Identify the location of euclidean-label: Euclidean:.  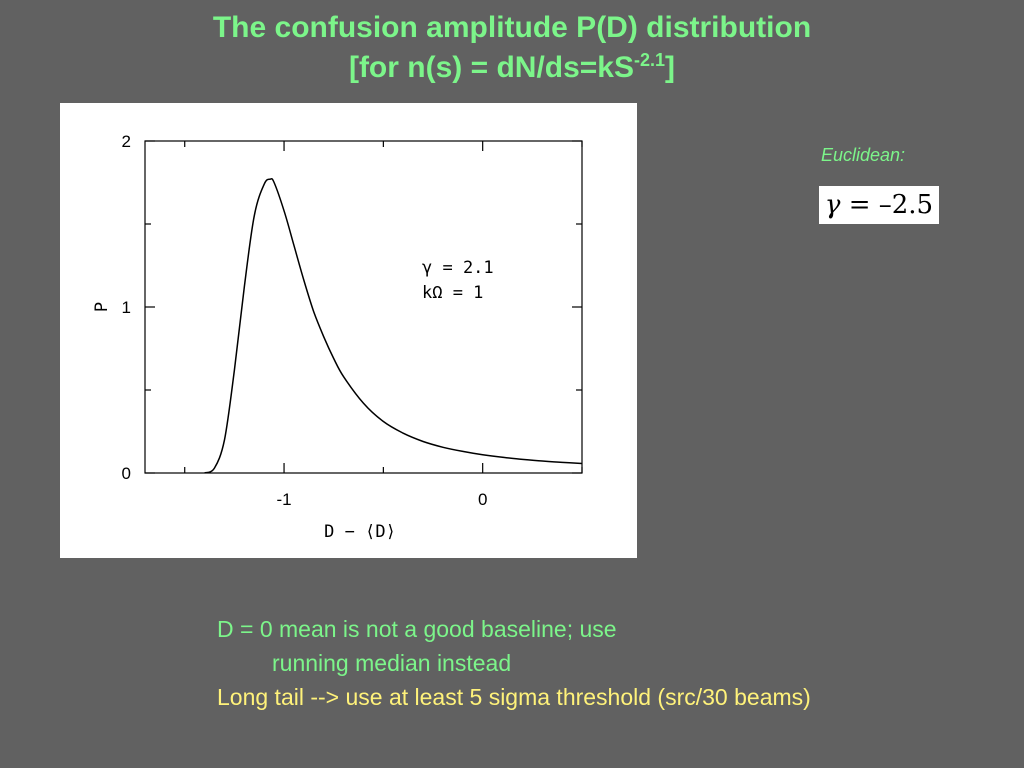
(863, 155).